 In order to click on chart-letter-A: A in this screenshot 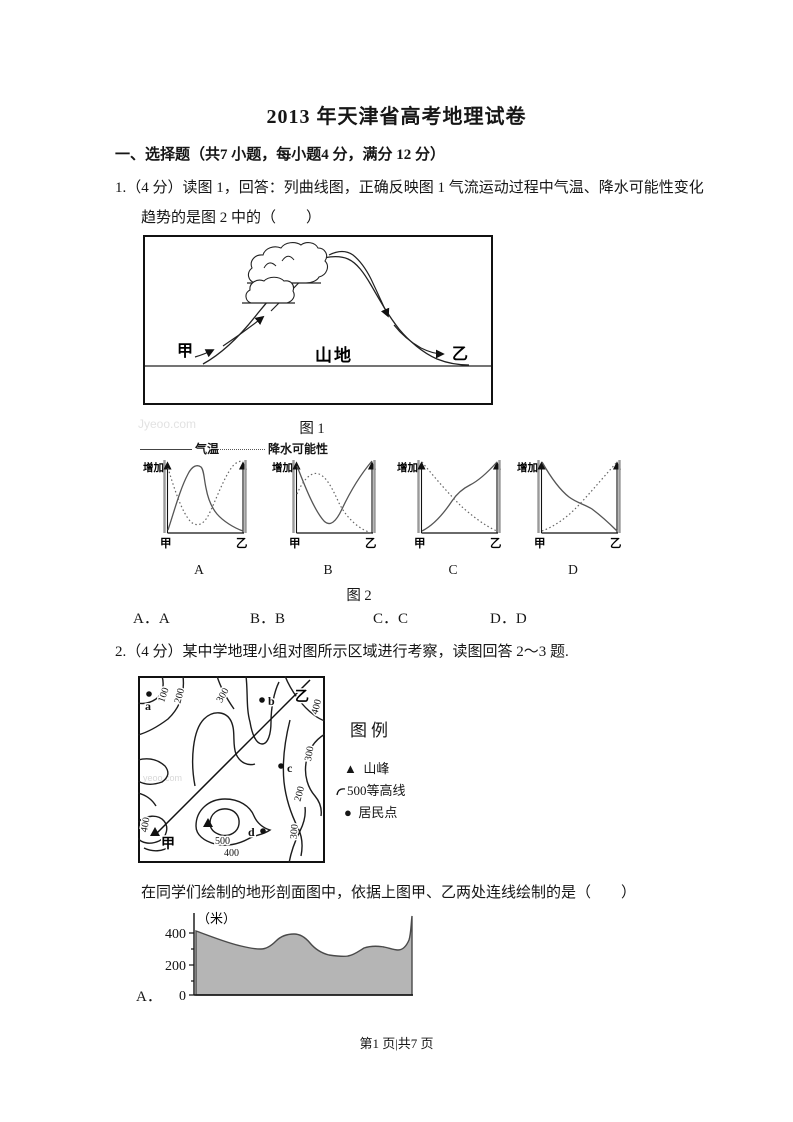, I will do `click(199, 569)`.